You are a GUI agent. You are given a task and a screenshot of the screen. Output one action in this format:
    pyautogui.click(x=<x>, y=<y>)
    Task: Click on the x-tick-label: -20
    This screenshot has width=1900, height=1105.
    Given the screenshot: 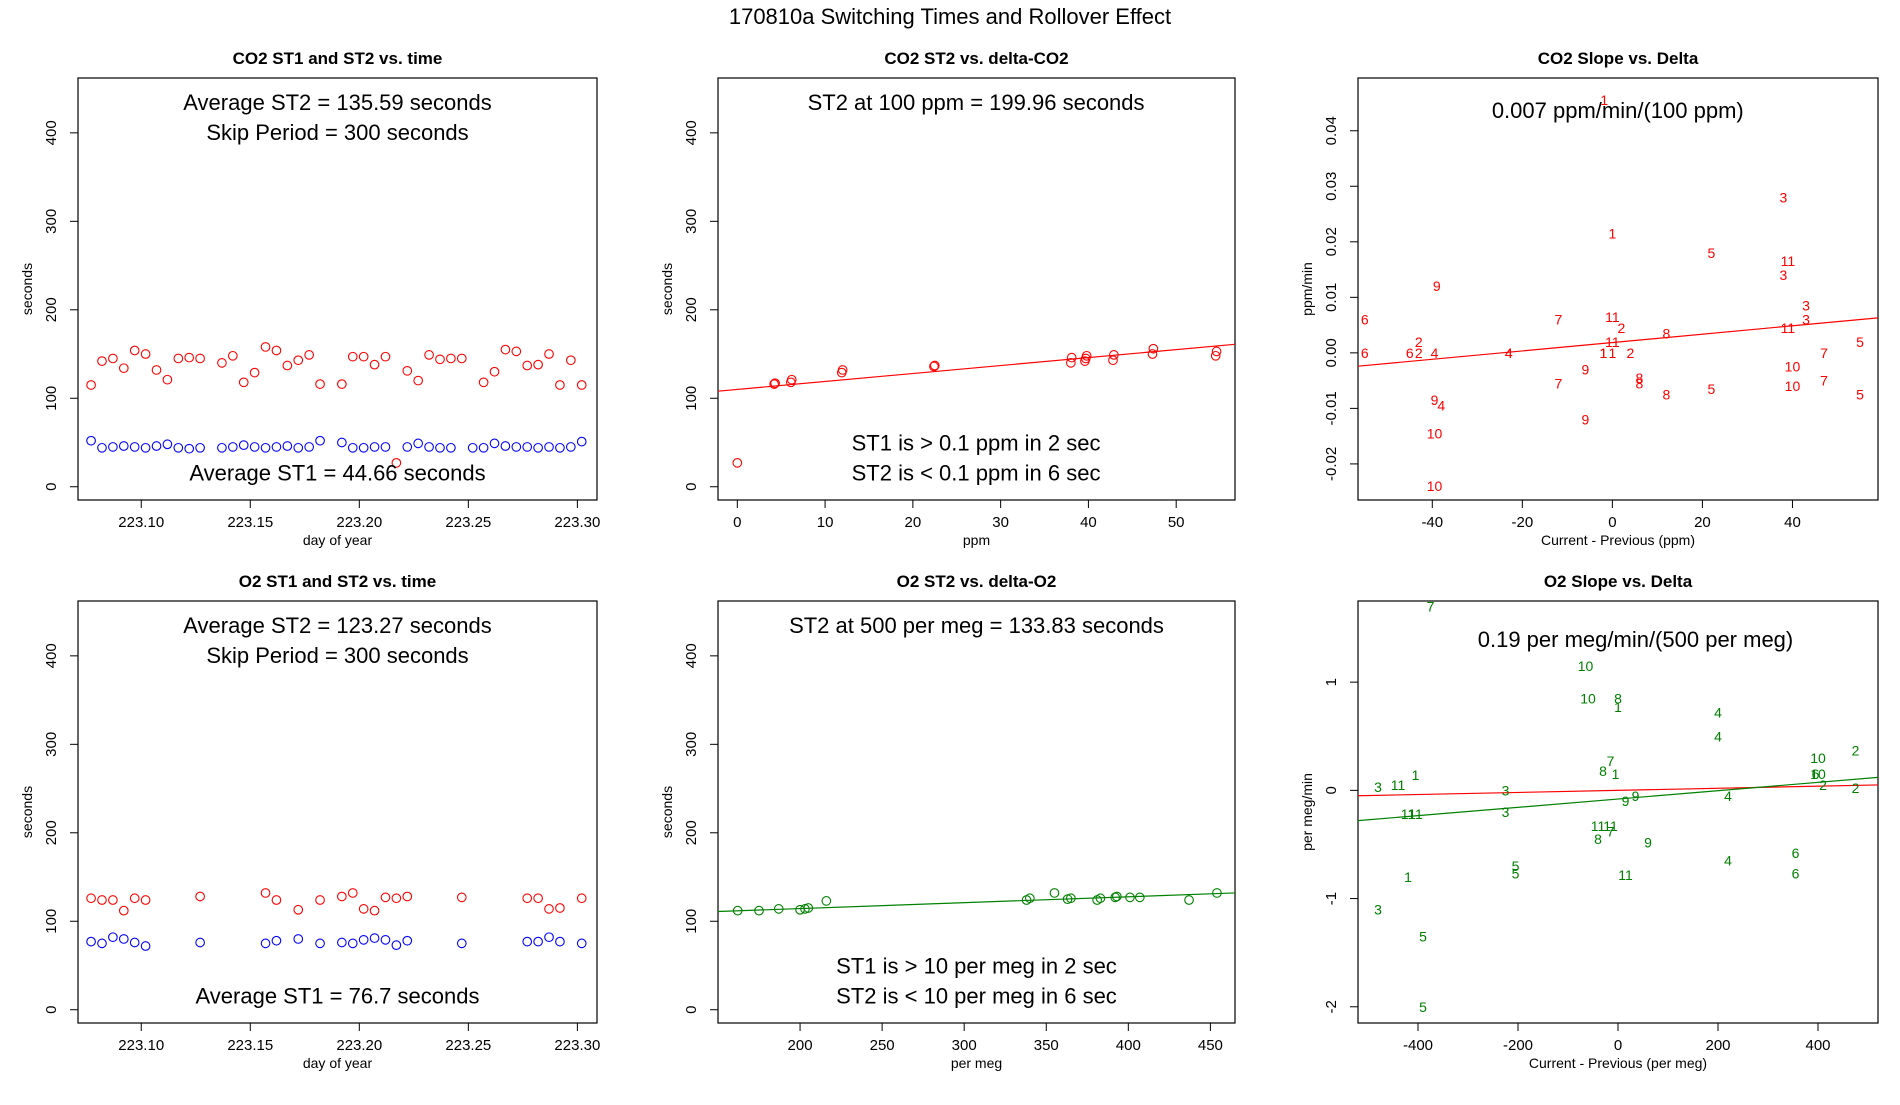 What is the action you would take?
    pyautogui.click(x=1522, y=522)
    